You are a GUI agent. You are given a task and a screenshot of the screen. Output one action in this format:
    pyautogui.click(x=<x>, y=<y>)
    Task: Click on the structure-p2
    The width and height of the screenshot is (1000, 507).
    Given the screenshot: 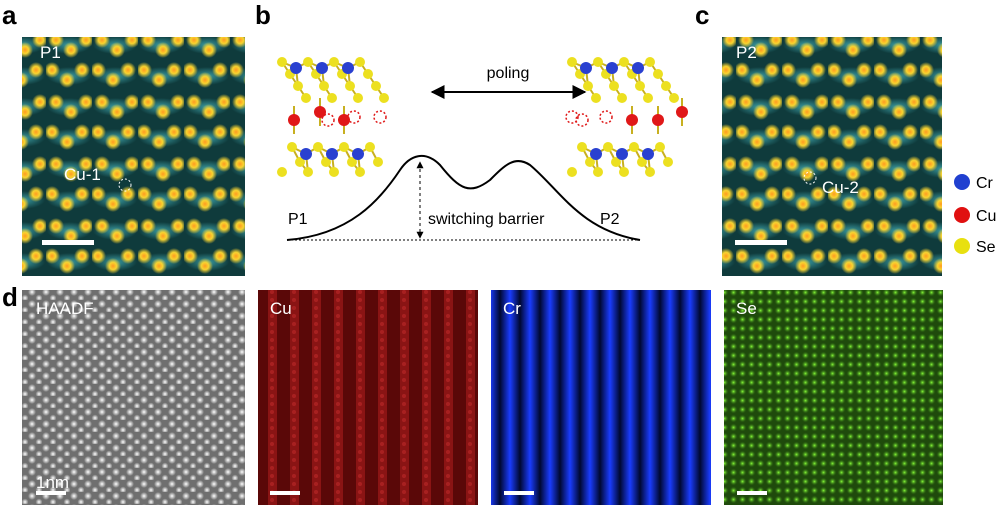 What is the action you would take?
    pyautogui.click(x=626, y=117)
    